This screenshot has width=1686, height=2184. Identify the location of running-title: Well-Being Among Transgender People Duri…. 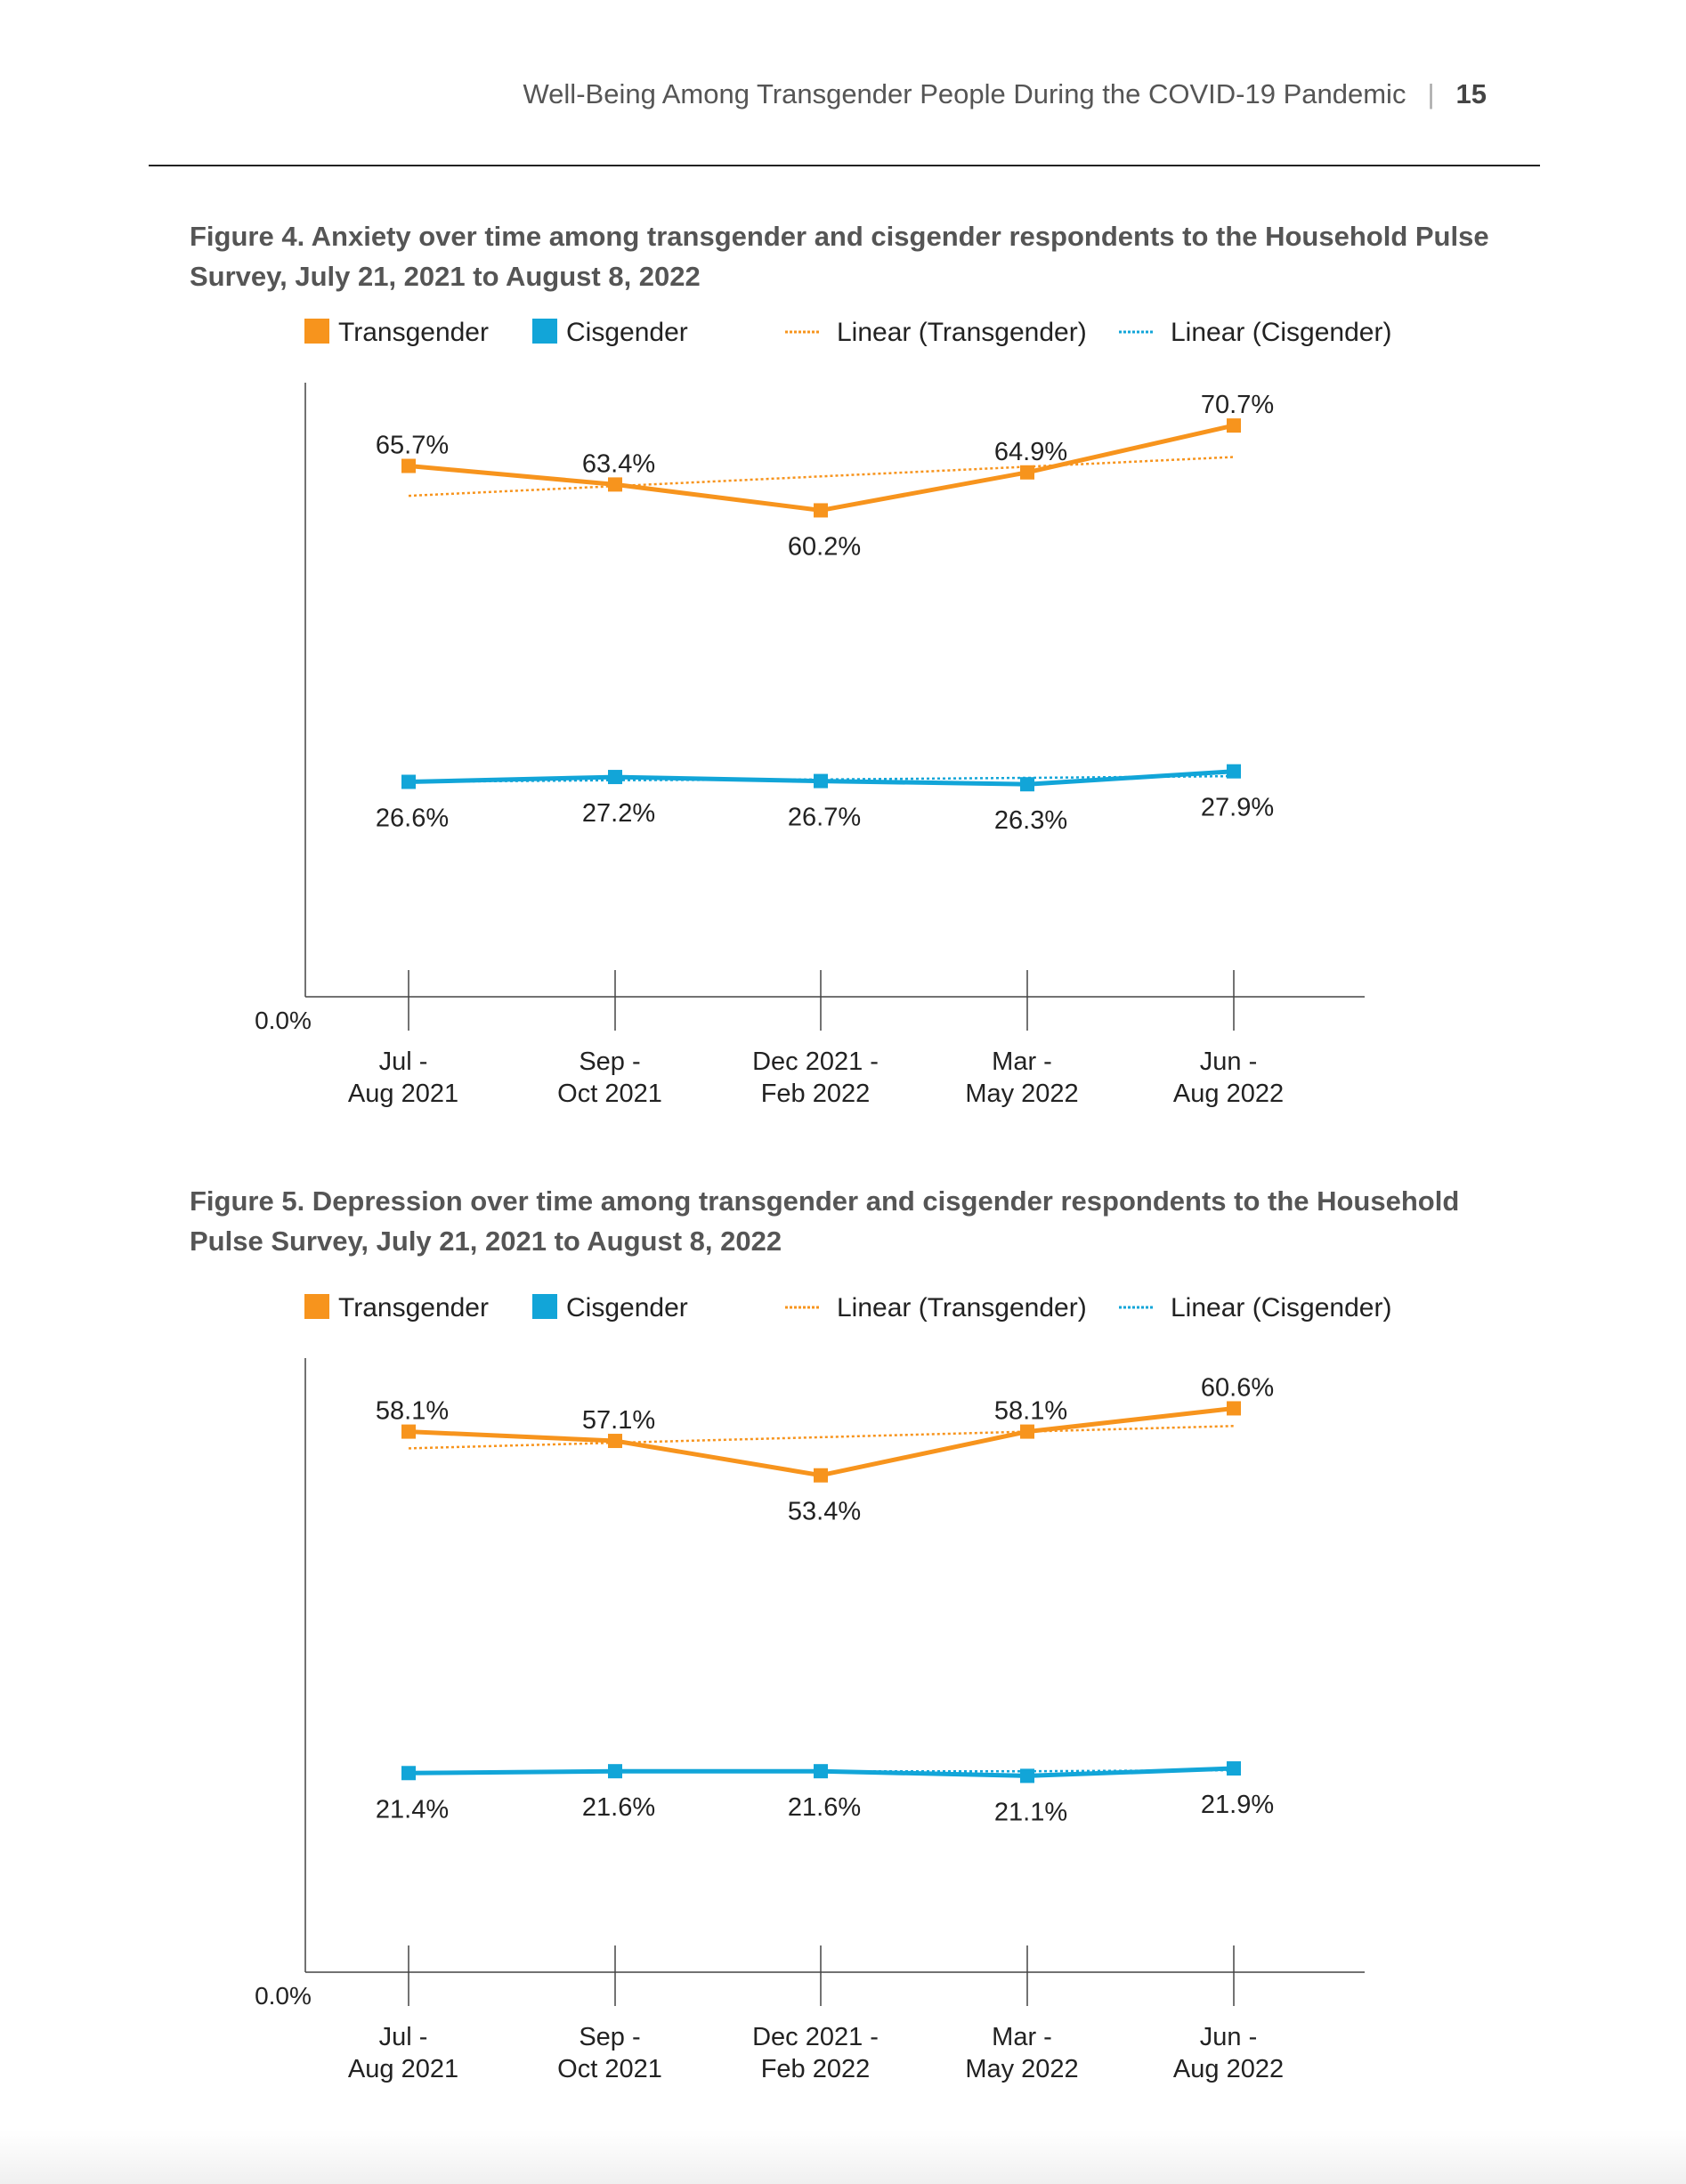
(965, 93).